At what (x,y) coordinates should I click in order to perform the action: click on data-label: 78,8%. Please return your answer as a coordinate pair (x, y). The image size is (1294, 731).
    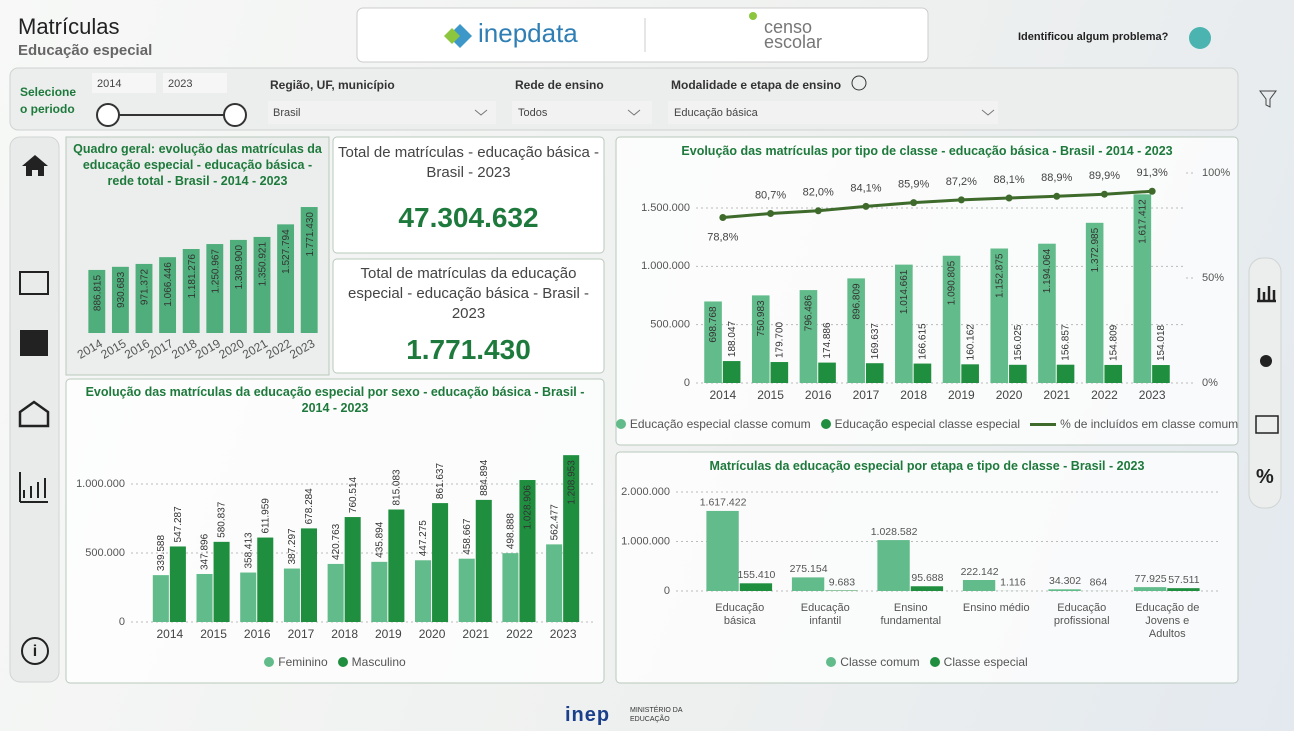
    Looking at the image, I should click on (722, 237).